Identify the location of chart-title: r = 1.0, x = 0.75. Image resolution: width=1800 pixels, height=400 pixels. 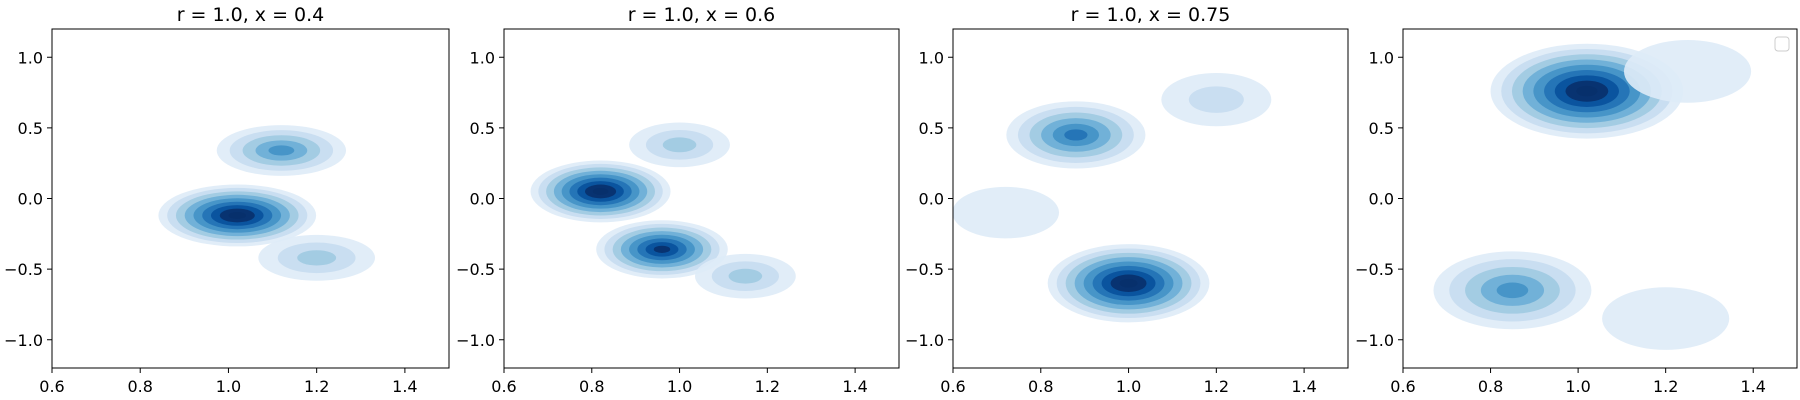
(1151, 15).